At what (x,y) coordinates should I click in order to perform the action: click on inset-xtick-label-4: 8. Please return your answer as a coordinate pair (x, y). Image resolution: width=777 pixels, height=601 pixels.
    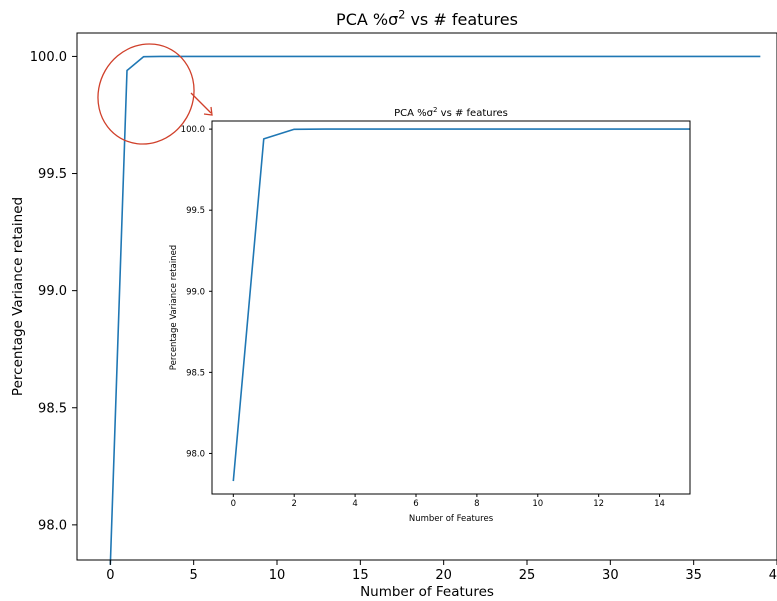
    Looking at the image, I should click on (476, 504).